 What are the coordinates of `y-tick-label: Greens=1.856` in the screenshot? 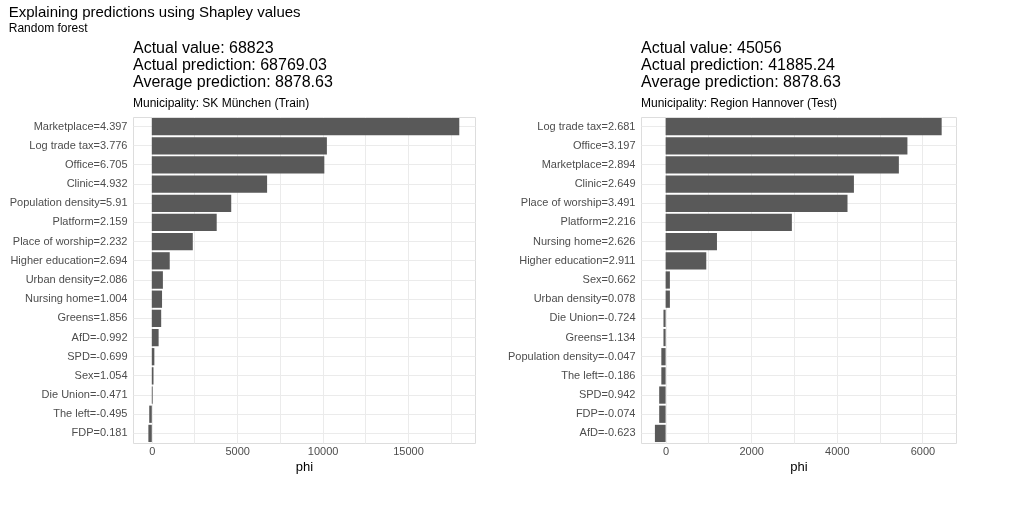 It's located at (92, 317).